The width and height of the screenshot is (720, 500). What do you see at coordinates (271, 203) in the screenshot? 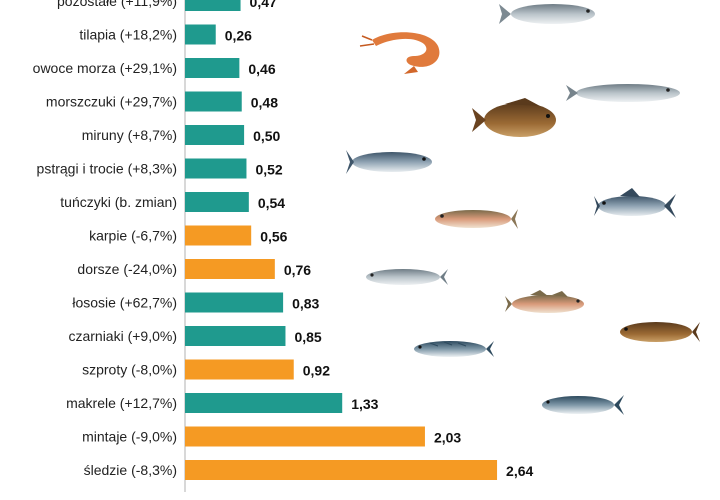
I see `value-label: 0,54` at bounding box center [271, 203].